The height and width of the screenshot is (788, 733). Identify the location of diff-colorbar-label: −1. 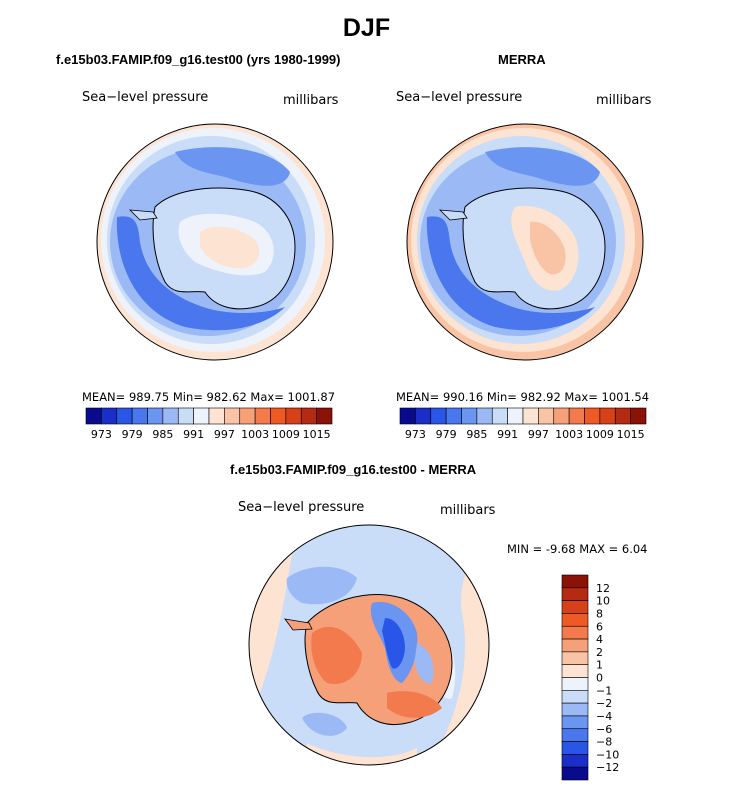
(604, 690).